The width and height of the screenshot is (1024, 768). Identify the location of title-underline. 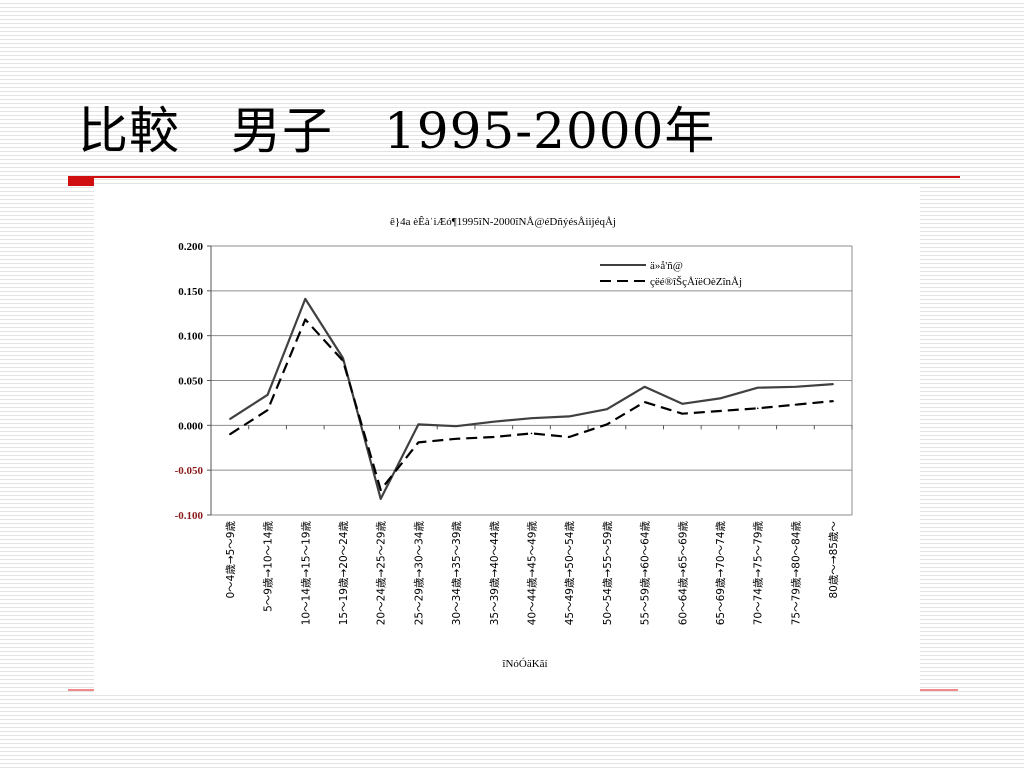
(527, 177).